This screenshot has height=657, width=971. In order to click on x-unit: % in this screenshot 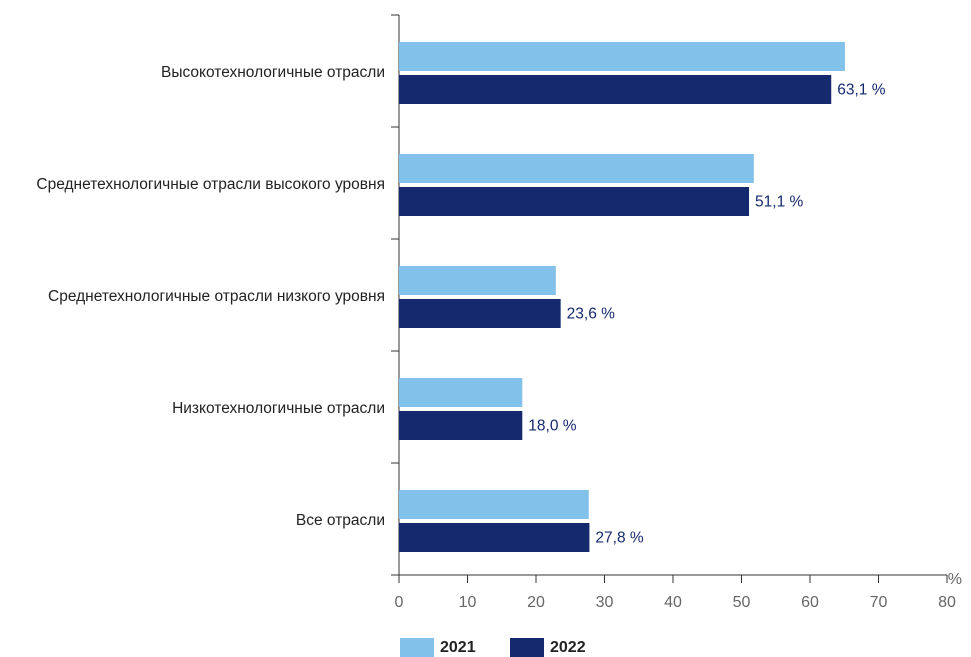, I will do `click(955, 579)`.